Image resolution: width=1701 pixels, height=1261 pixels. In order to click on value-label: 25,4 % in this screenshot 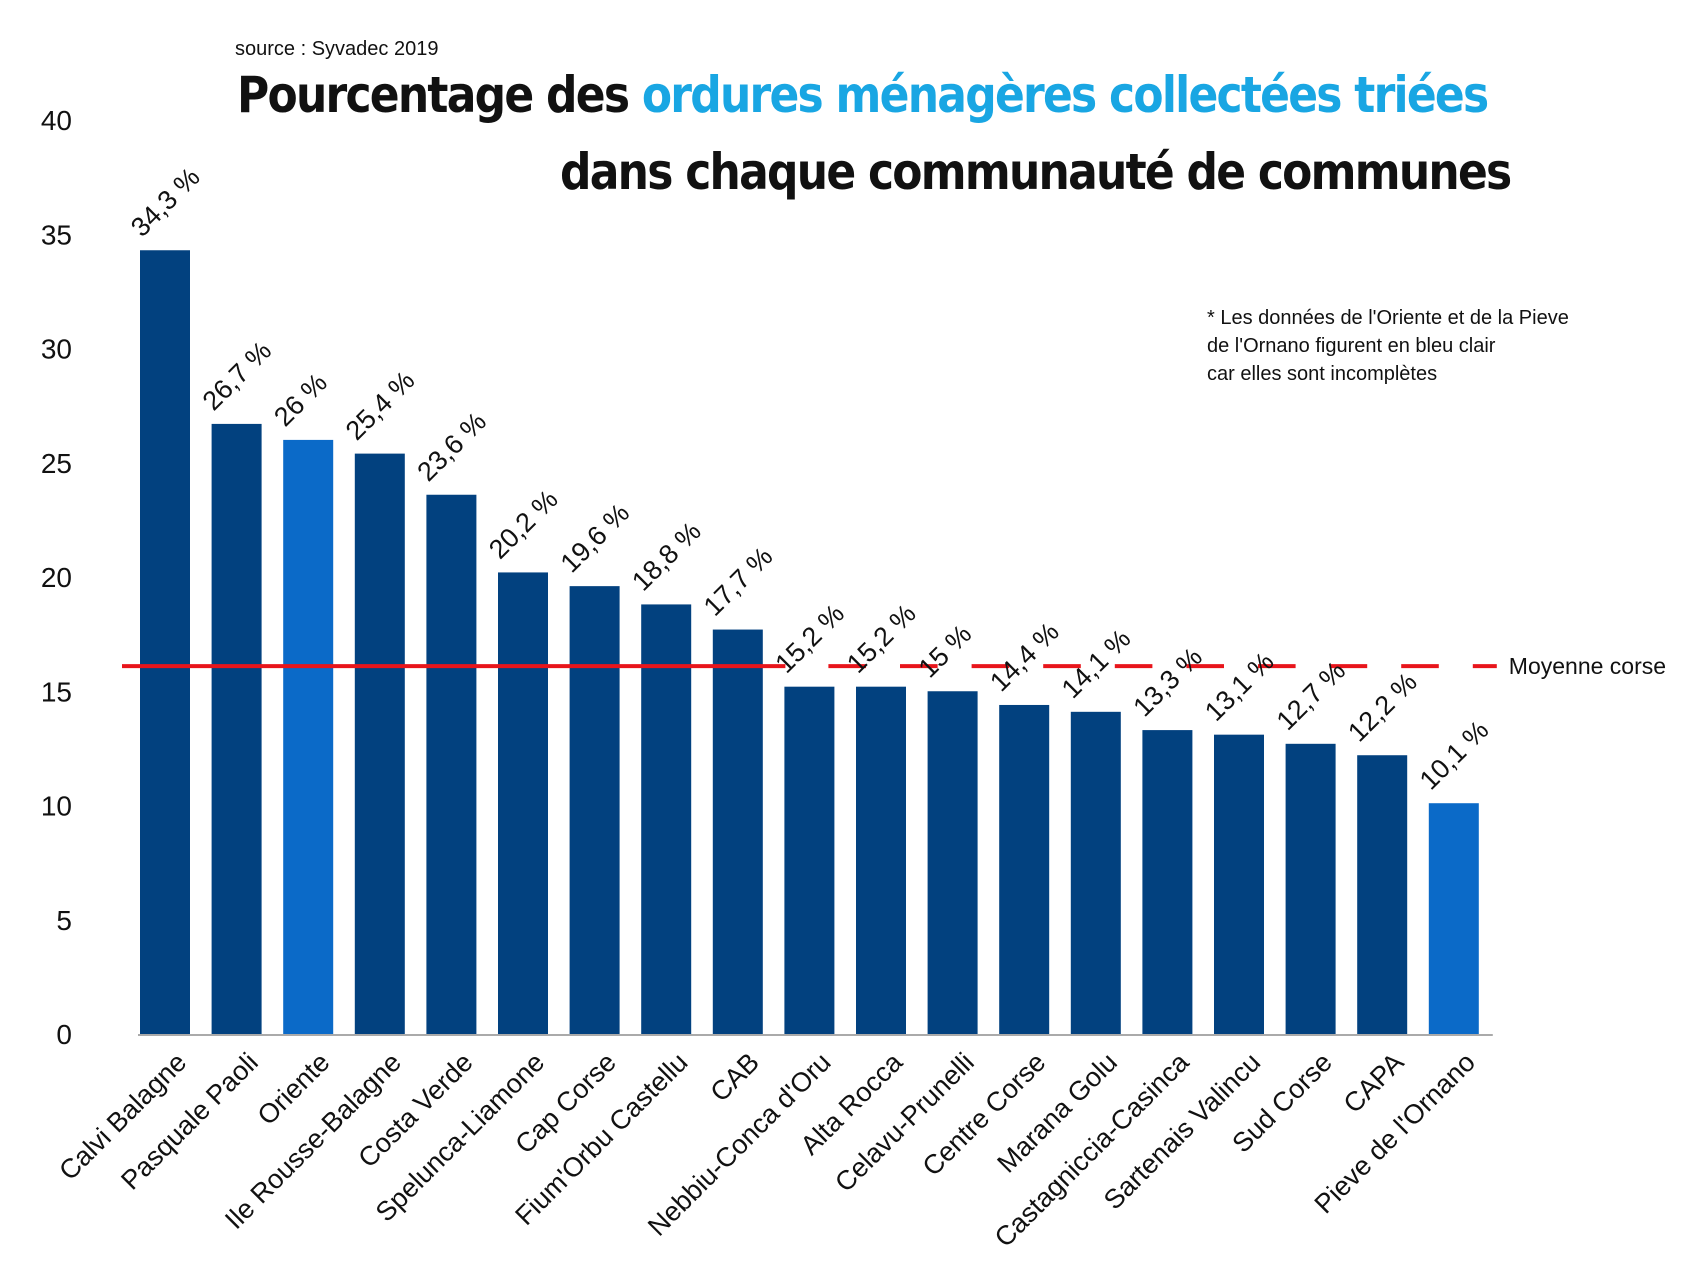, I will do `click(380, 405)`.